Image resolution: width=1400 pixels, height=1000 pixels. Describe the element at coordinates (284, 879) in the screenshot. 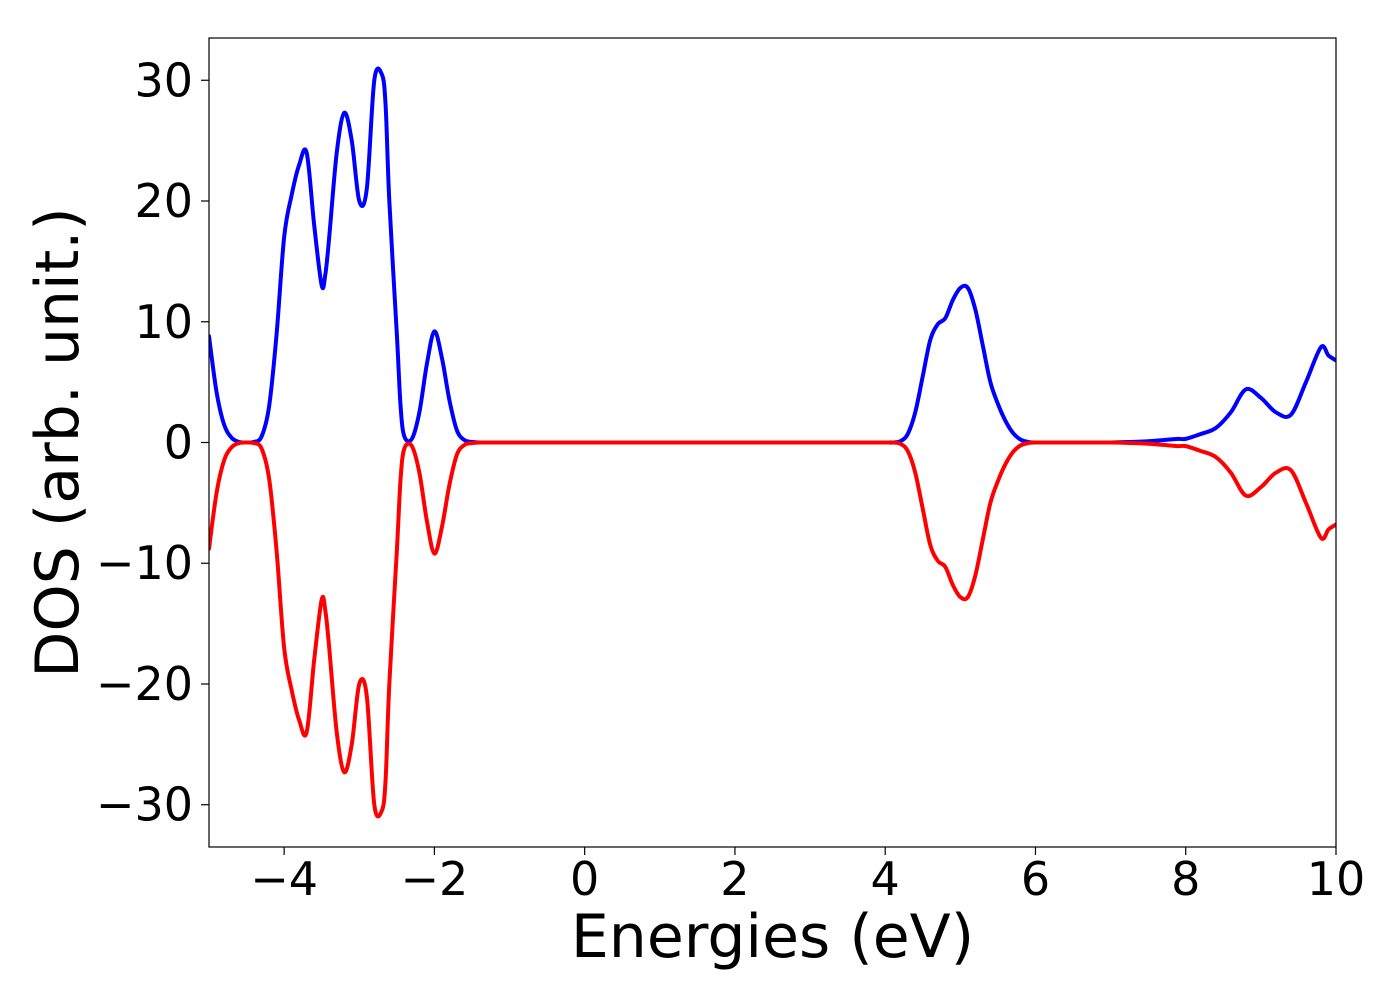

I see `x-tick-label: −4` at that location.